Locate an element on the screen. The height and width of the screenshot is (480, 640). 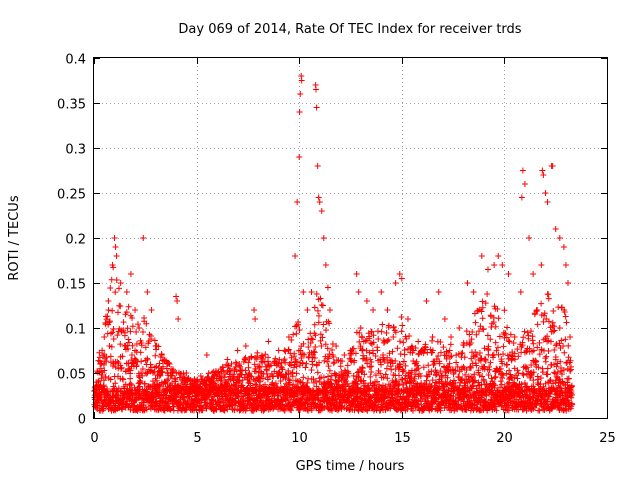
y-tick-label: 0.25 is located at coordinates (71, 195).